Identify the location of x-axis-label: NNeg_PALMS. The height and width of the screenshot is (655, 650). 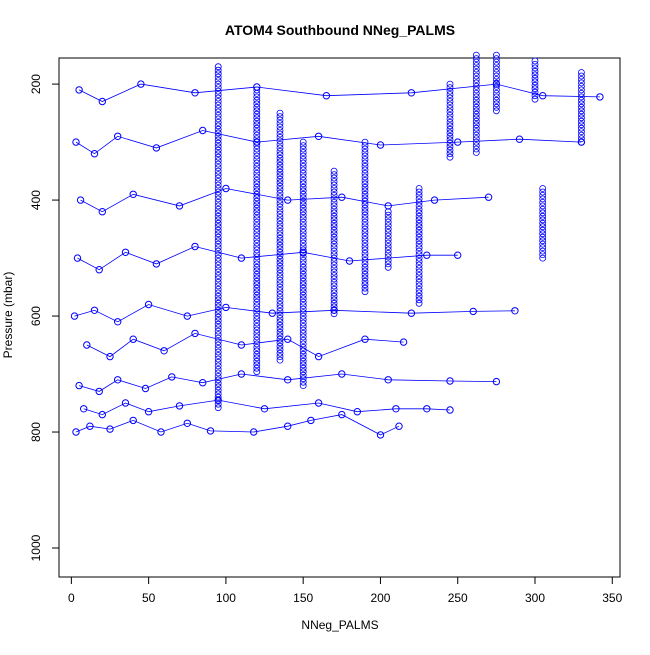
(339, 625).